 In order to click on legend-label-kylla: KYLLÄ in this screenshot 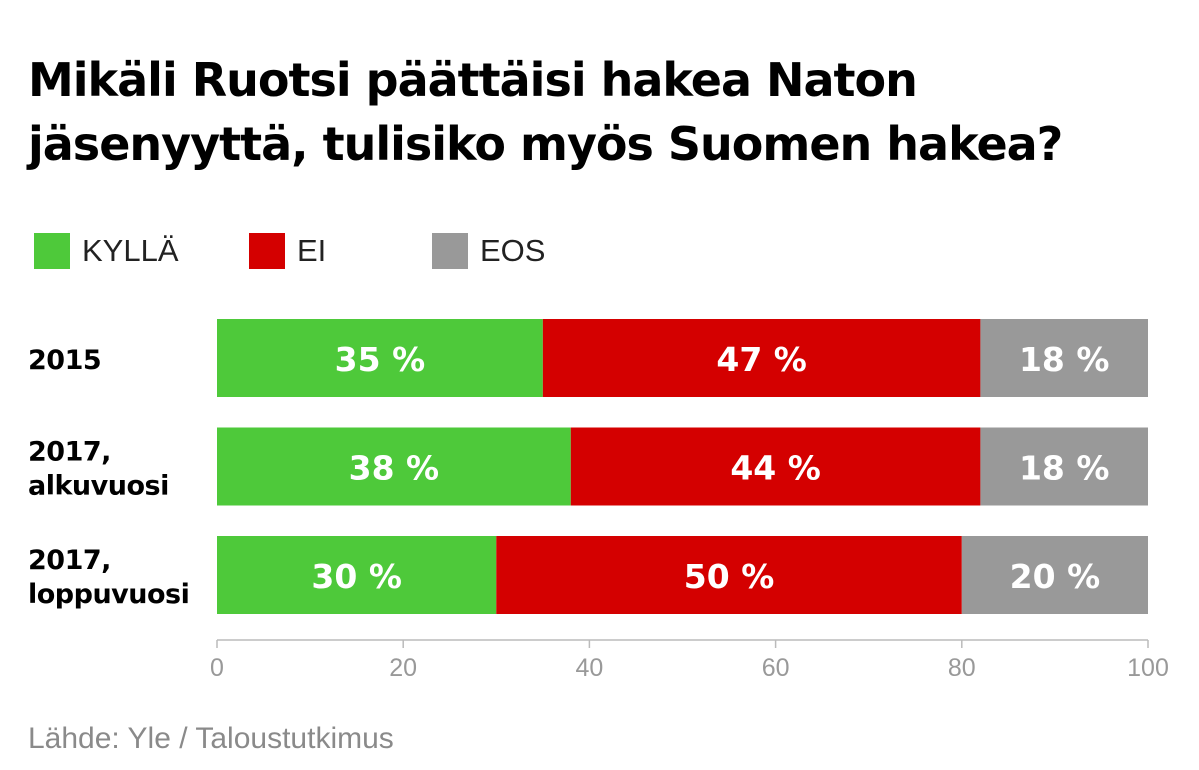, I will do `click(130, 250)`.